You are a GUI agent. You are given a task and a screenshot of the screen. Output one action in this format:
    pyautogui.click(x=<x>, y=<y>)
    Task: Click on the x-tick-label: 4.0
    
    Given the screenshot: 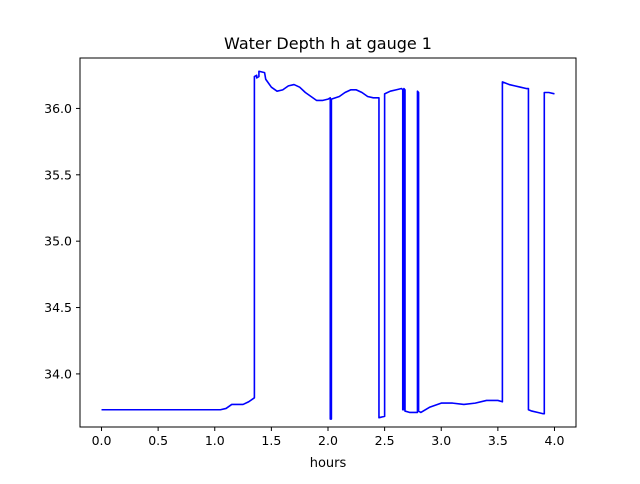 What is the action you would take?
    pyautogui.click(x=555, y=440)
    